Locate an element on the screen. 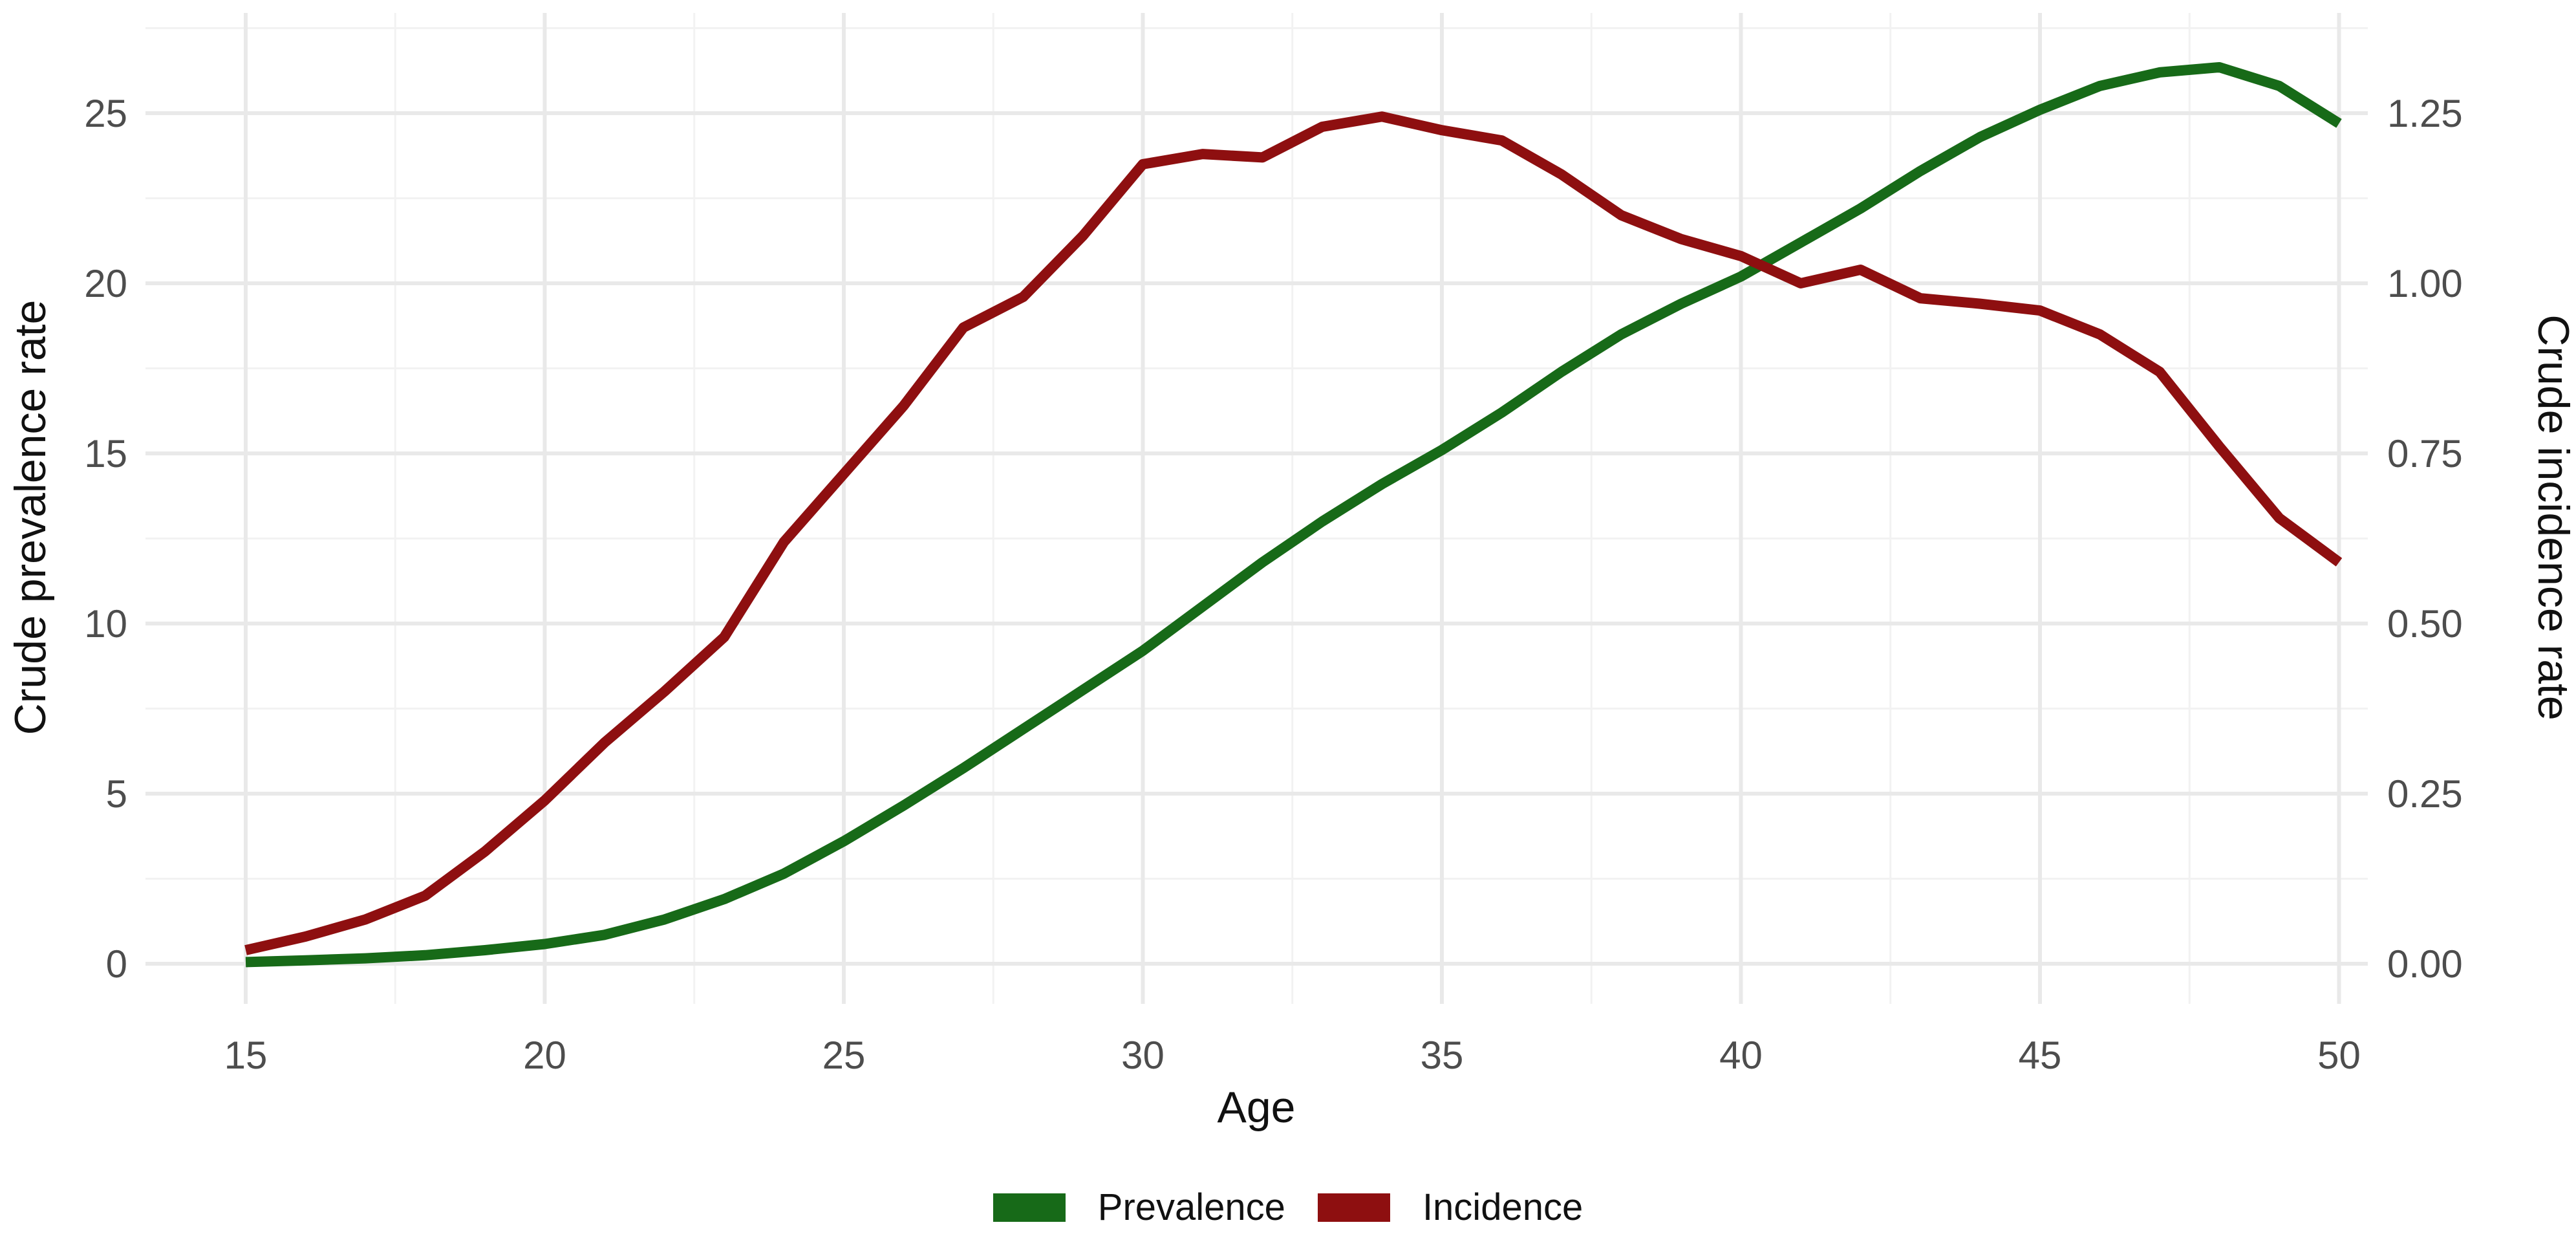 This screenshot has height=1249, width=2576. x-tick-label: 45 is located at coordinates (2041, 1055).